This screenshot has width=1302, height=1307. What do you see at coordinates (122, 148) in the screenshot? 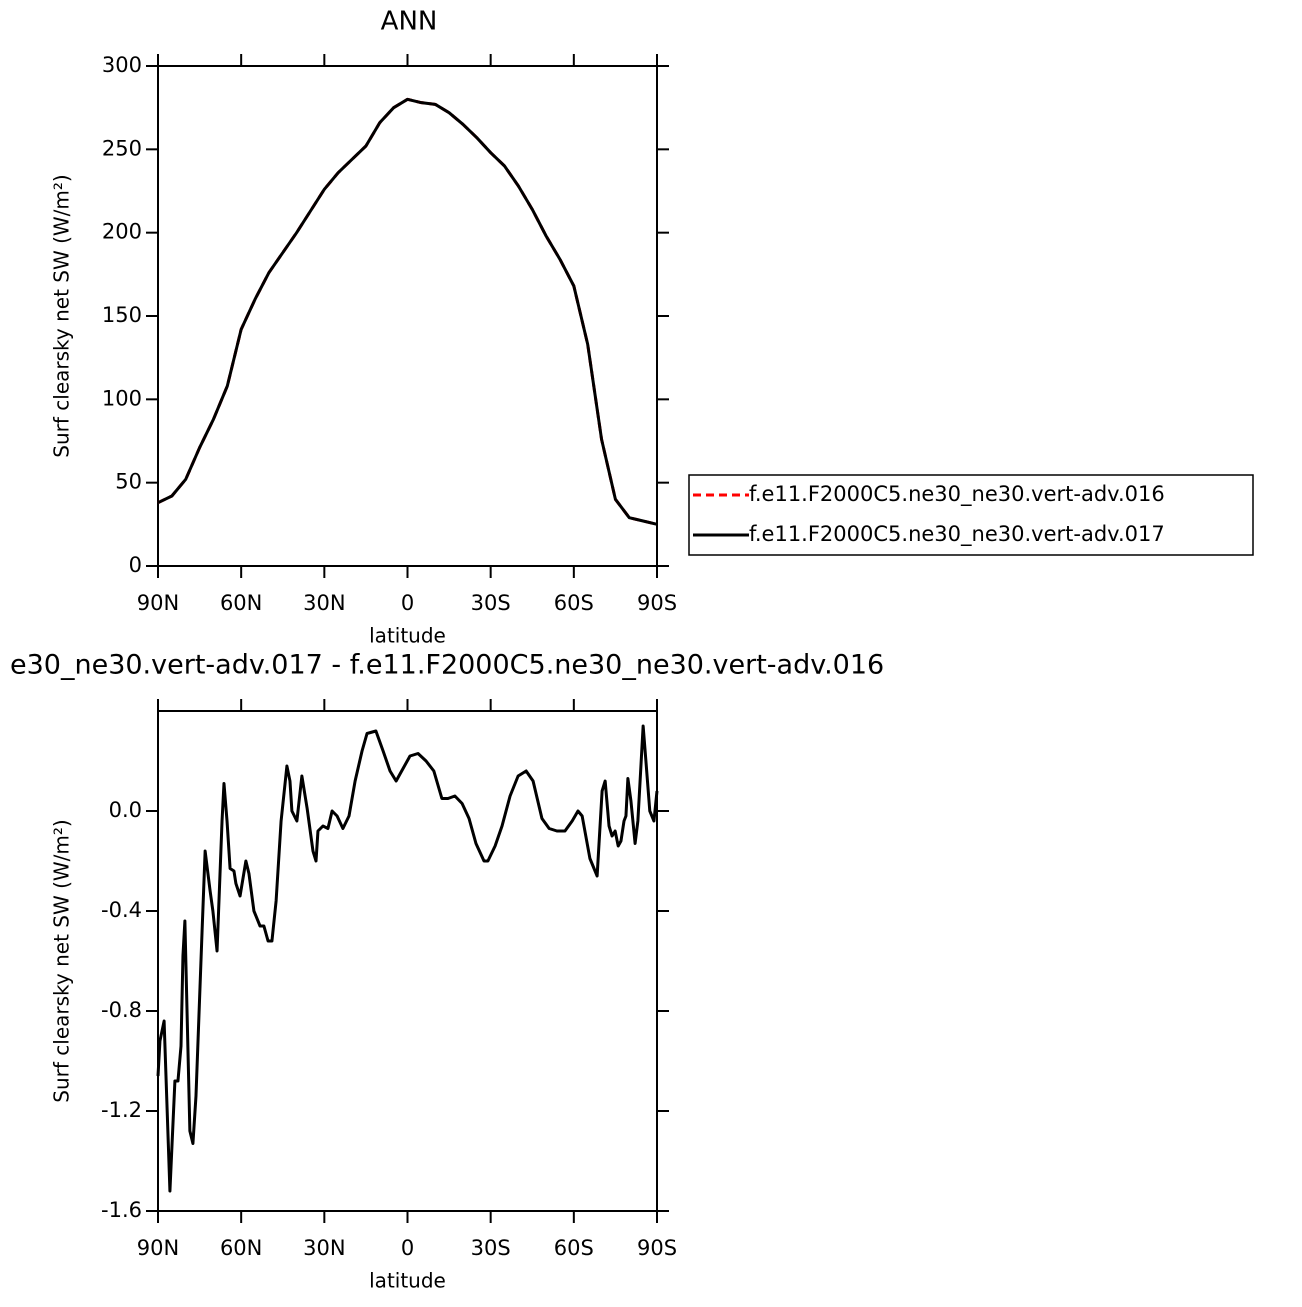
I see `y-tick-label: 250` at bounding box center [122, 148].